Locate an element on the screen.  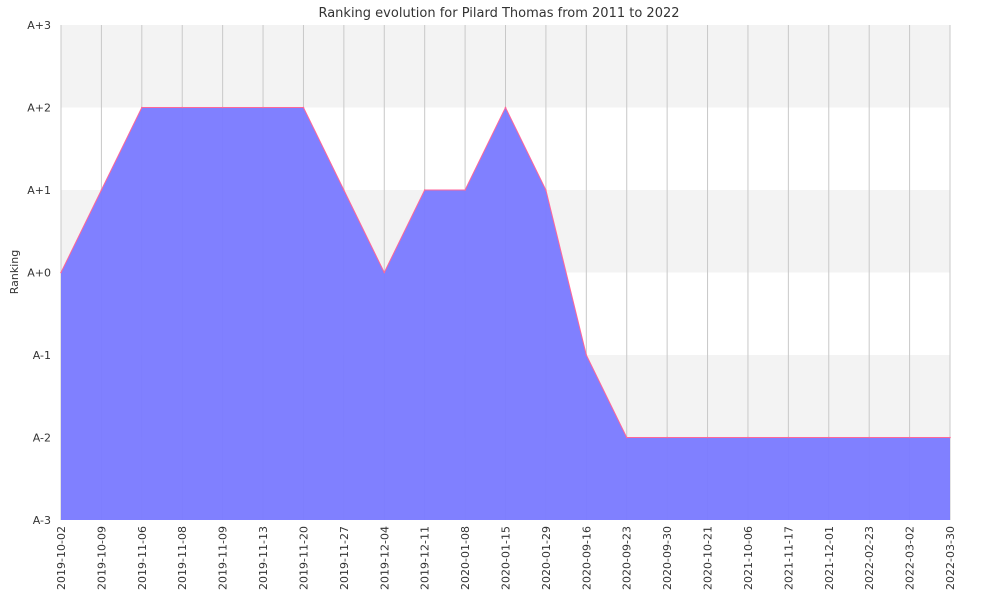
x-tick-label: 2020-01-15 is located at coordinates (506, 558).